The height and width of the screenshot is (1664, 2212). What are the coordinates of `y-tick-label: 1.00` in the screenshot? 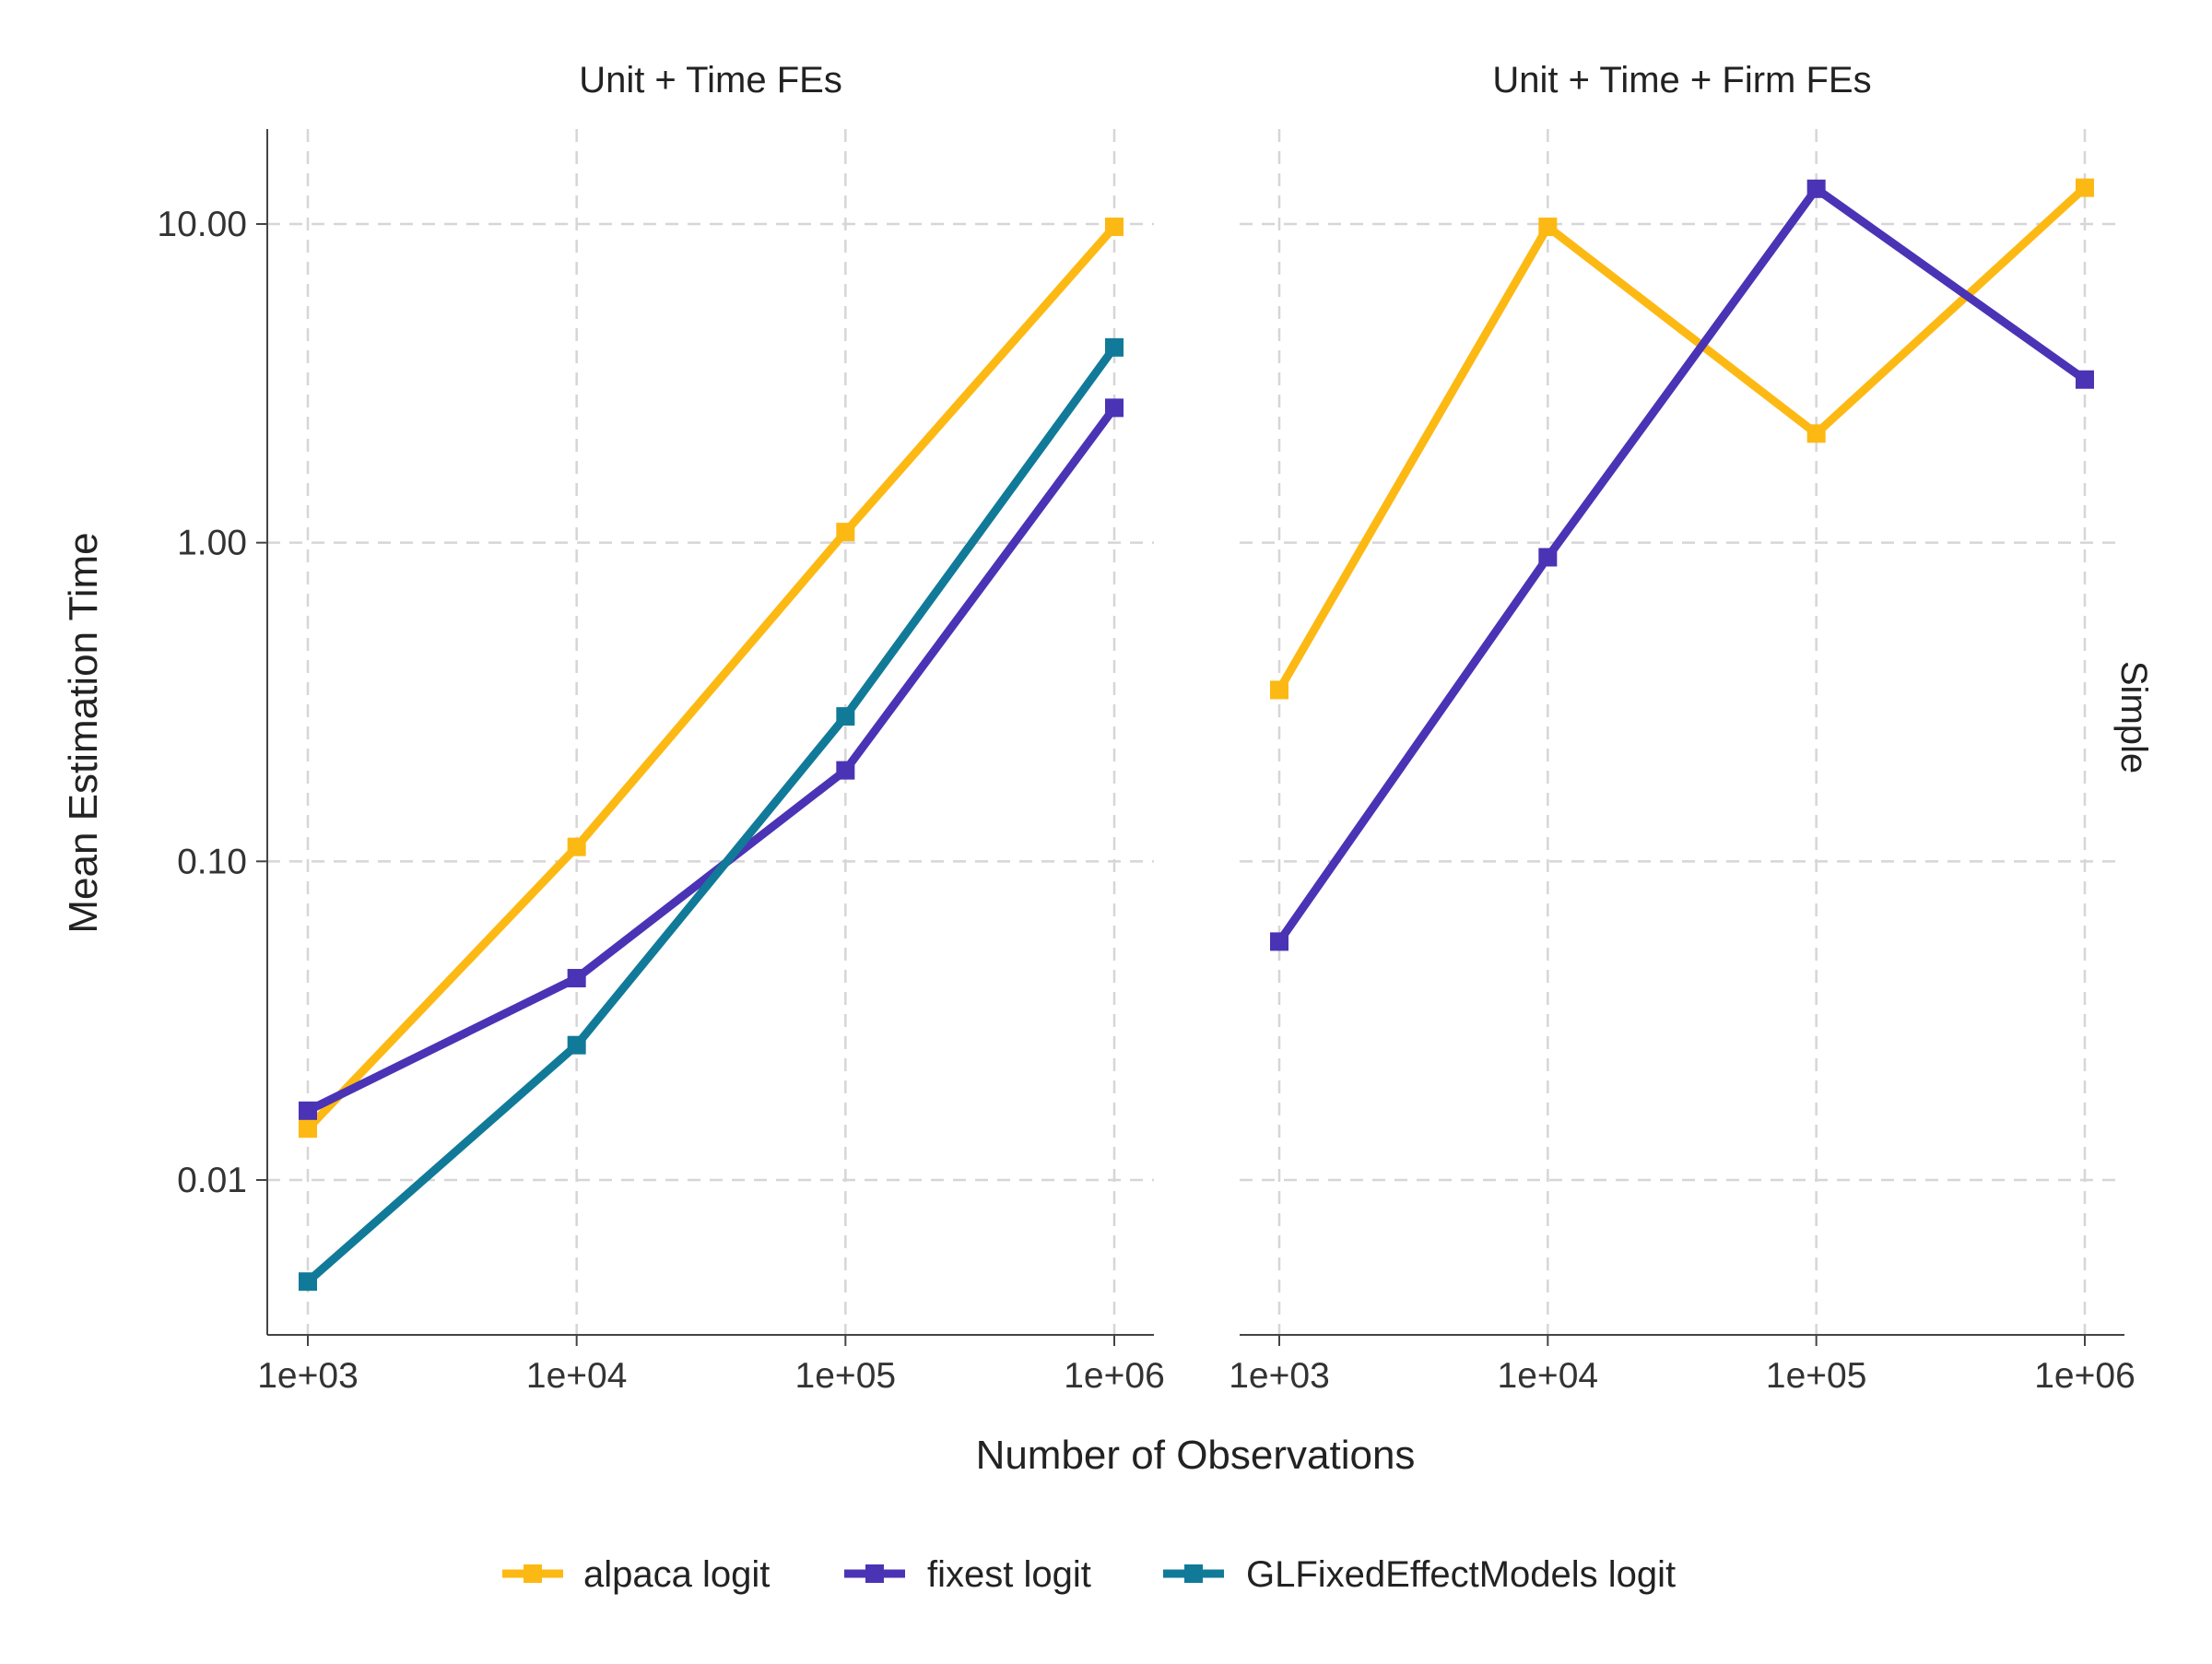 It's located at (212, 543).